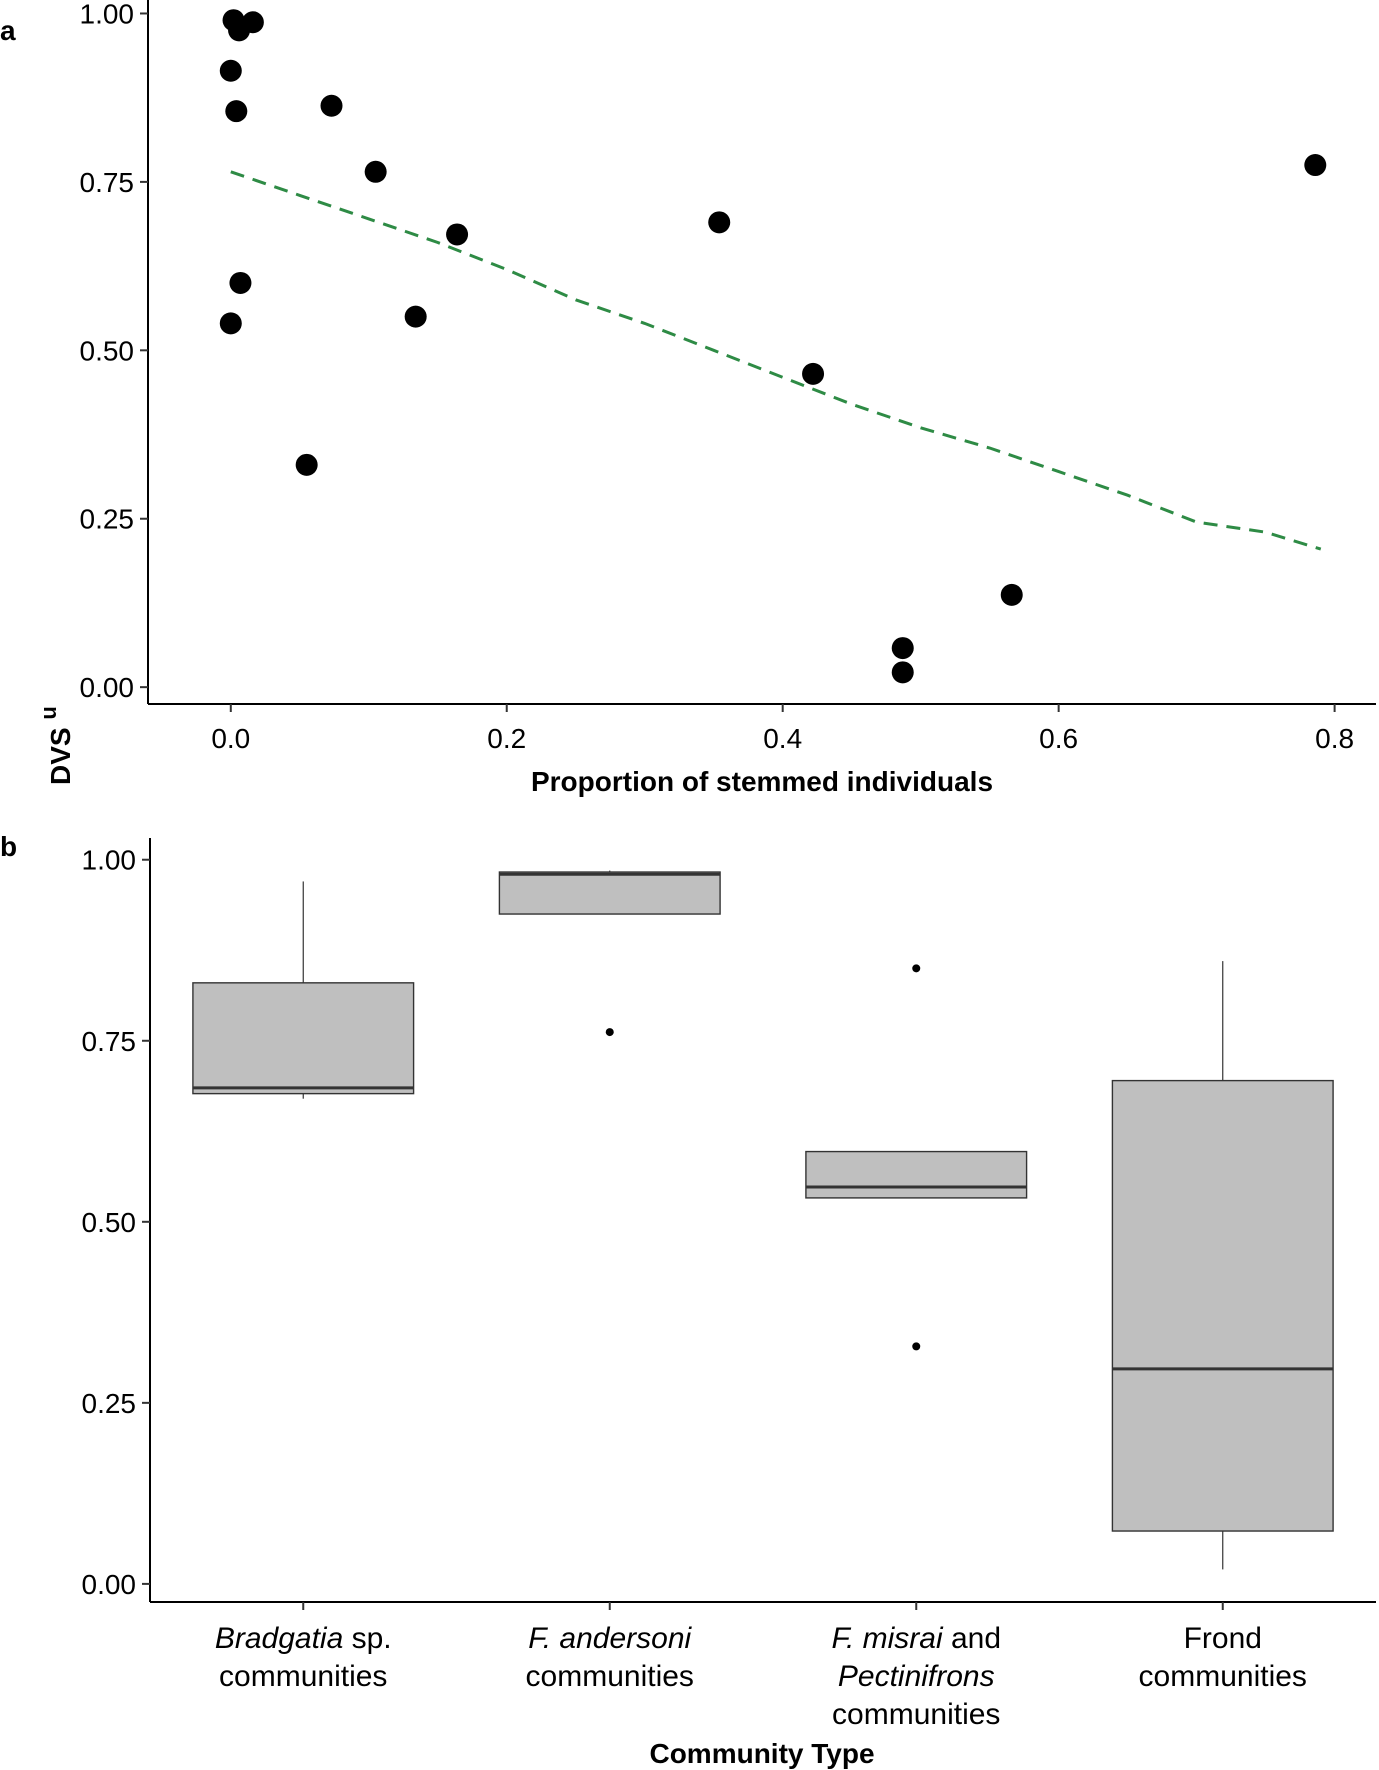 The image size is (1379, 1770). Describe the element at coordinates (109, 1041) in the screenshot. I see `y-tick-label-b: 0.75` at that location.